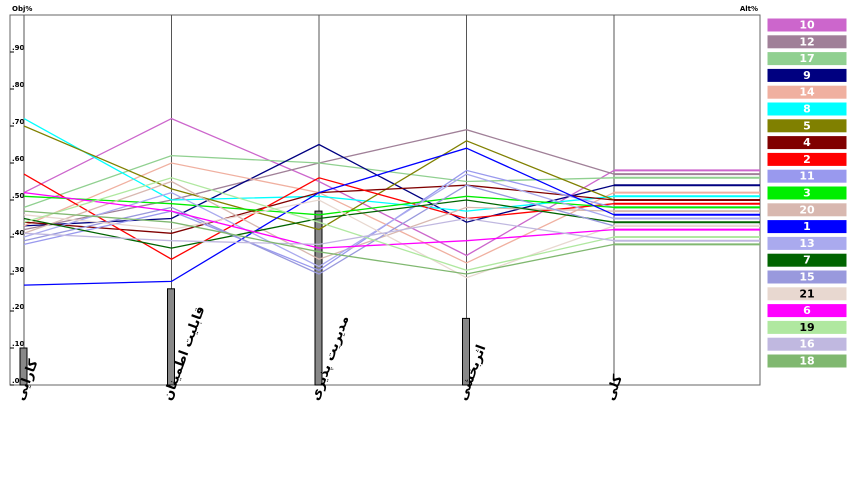  I want to click on legend-label: 5, so click(807, 125).